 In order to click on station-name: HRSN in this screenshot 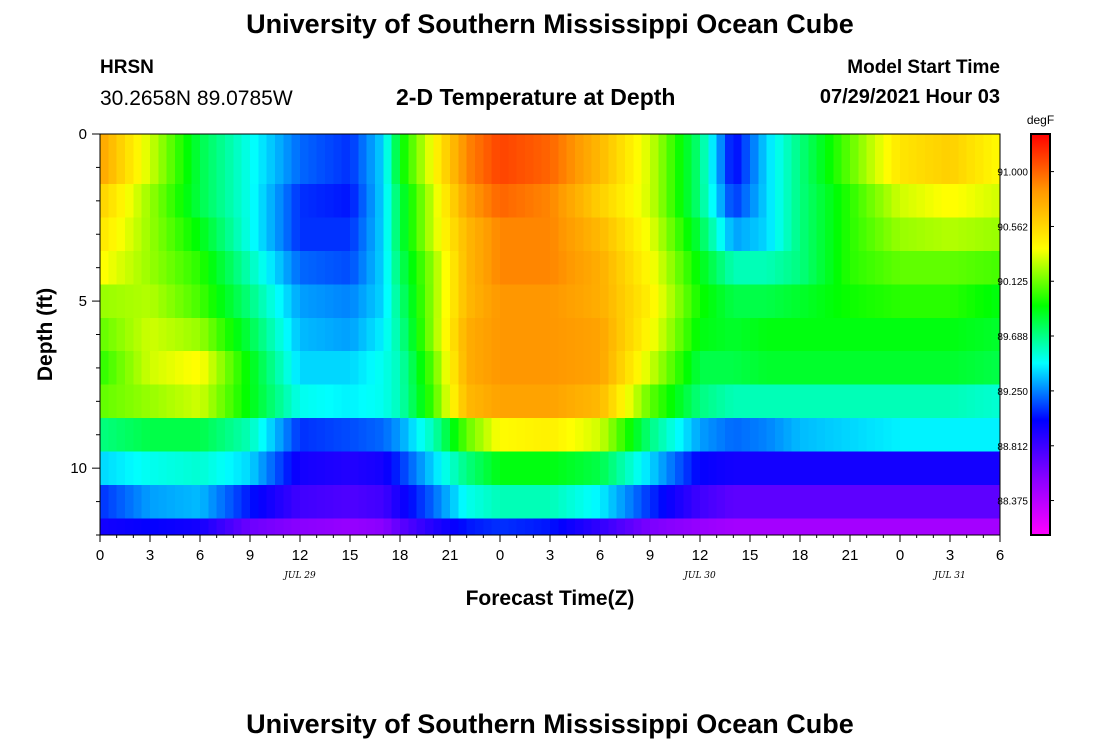, I will do `click(127, 67)`.